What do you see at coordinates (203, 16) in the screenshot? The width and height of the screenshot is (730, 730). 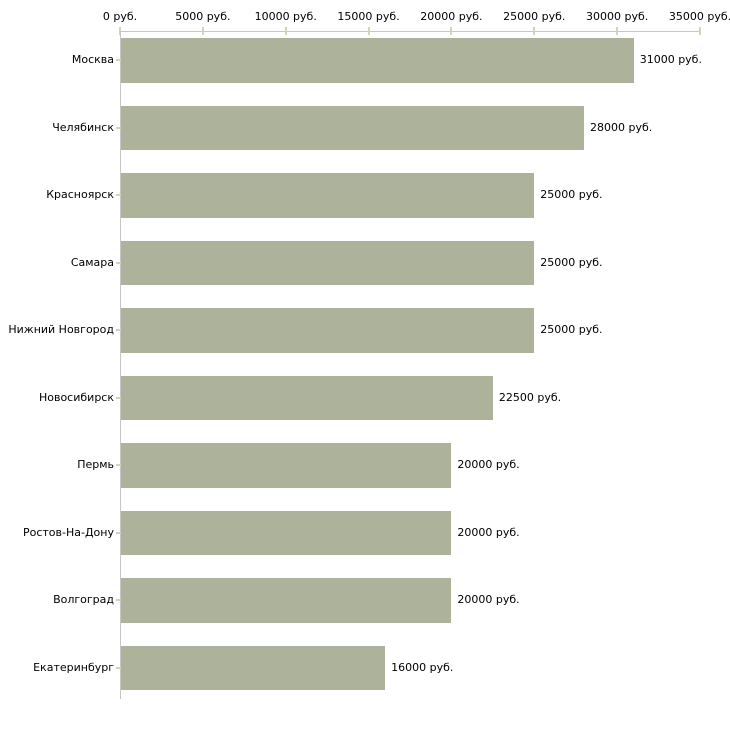 I see `x-tick-label: 5000 руб.` at bounding box center [203, 16].